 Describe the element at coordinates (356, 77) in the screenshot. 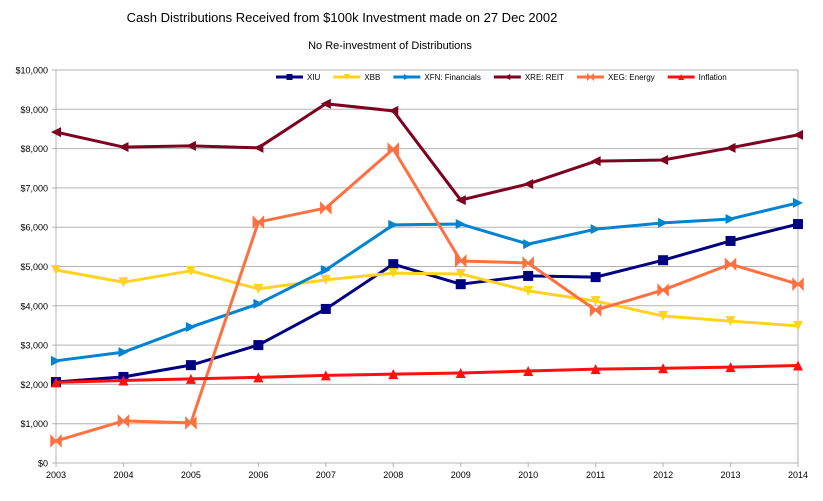

I see `legend-item: XBB` at that location.